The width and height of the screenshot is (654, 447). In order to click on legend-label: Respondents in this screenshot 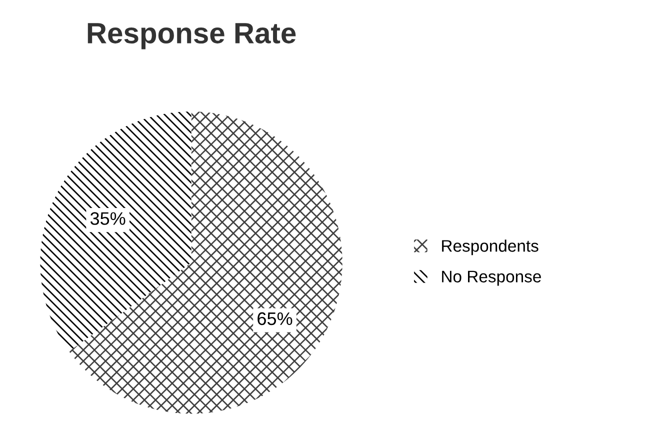, I will do `click(490, 248)`.